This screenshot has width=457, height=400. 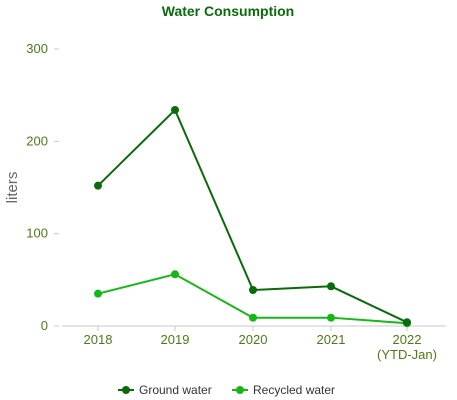 What do you see at coordinates (37, 233) in the screenshot?
I see `y-tick-label: 100` at bounding box center [37, 233].